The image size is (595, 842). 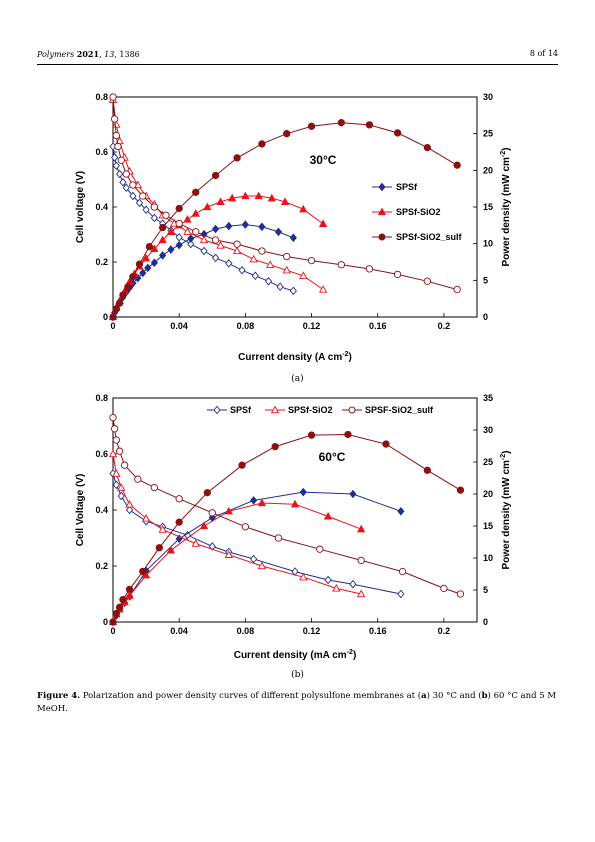 What do you see at coordinates (246, 631) in the screenshot?
I see `x-tick-label: 0.08` at bounding box center [246, 631].